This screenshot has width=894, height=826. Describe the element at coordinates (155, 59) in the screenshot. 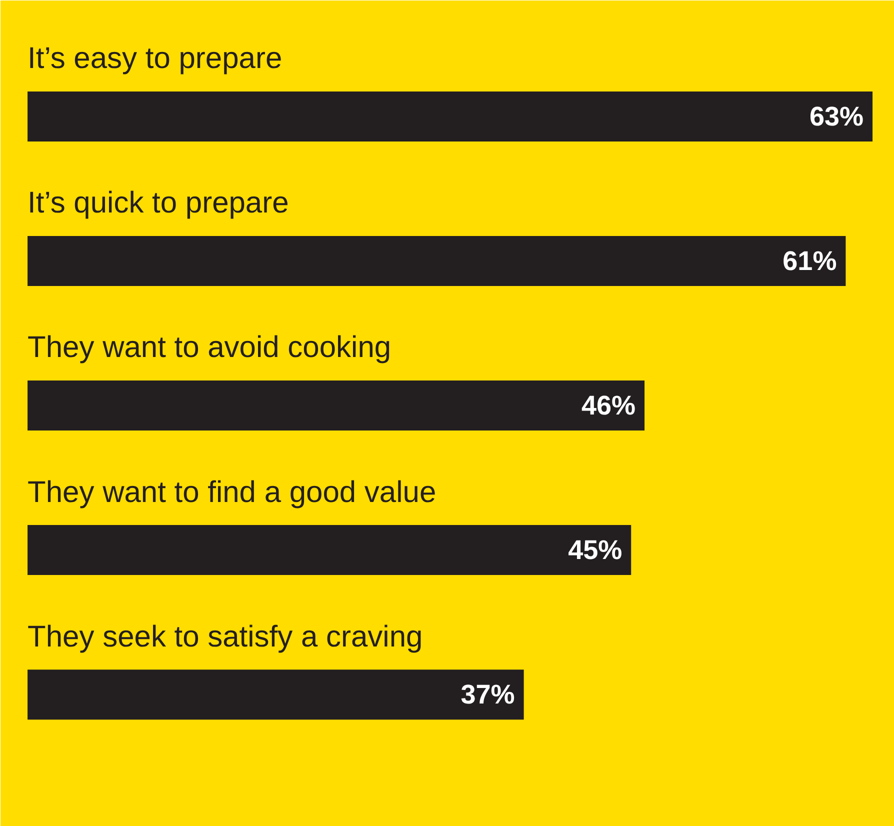

I see `y-tick-label: It’s easy to prepare` at that location.